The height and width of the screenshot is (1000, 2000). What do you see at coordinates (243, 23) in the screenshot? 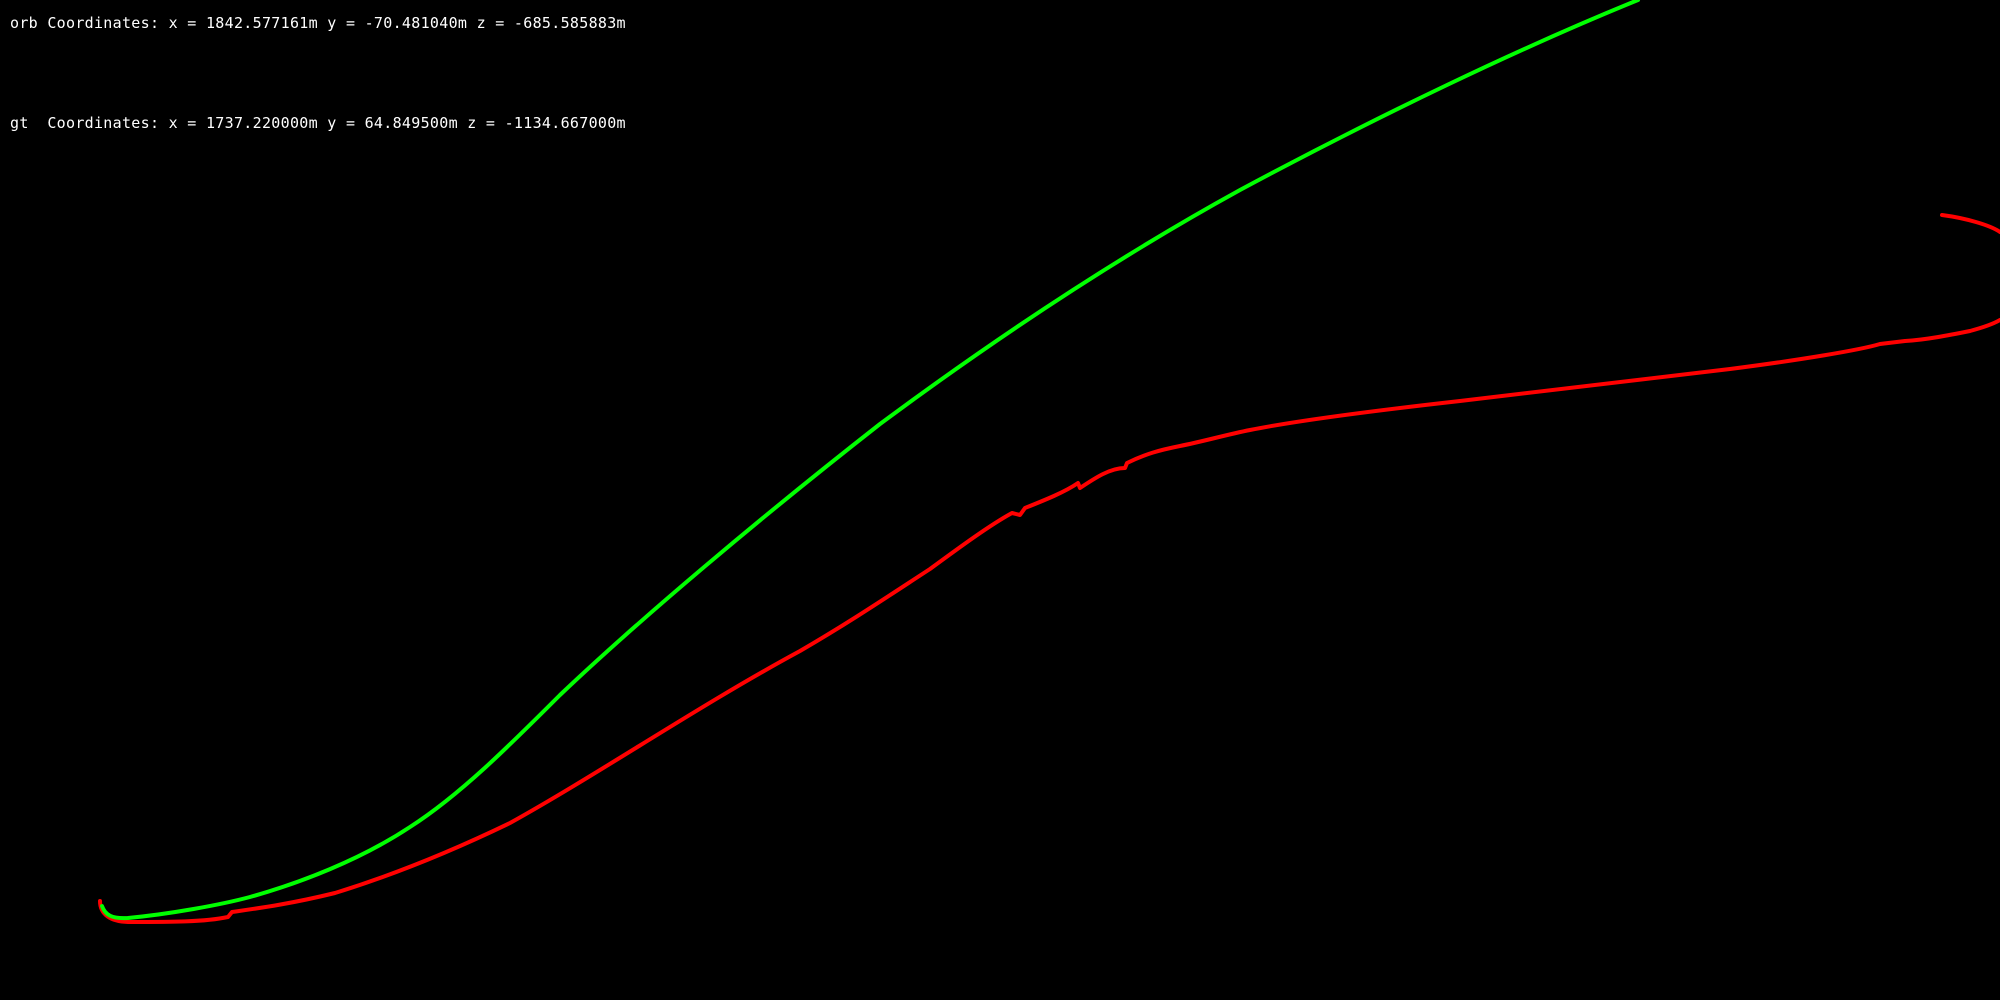
I see `orb-x-value: x = 1842.577161m` at bounding box center [243, 23].